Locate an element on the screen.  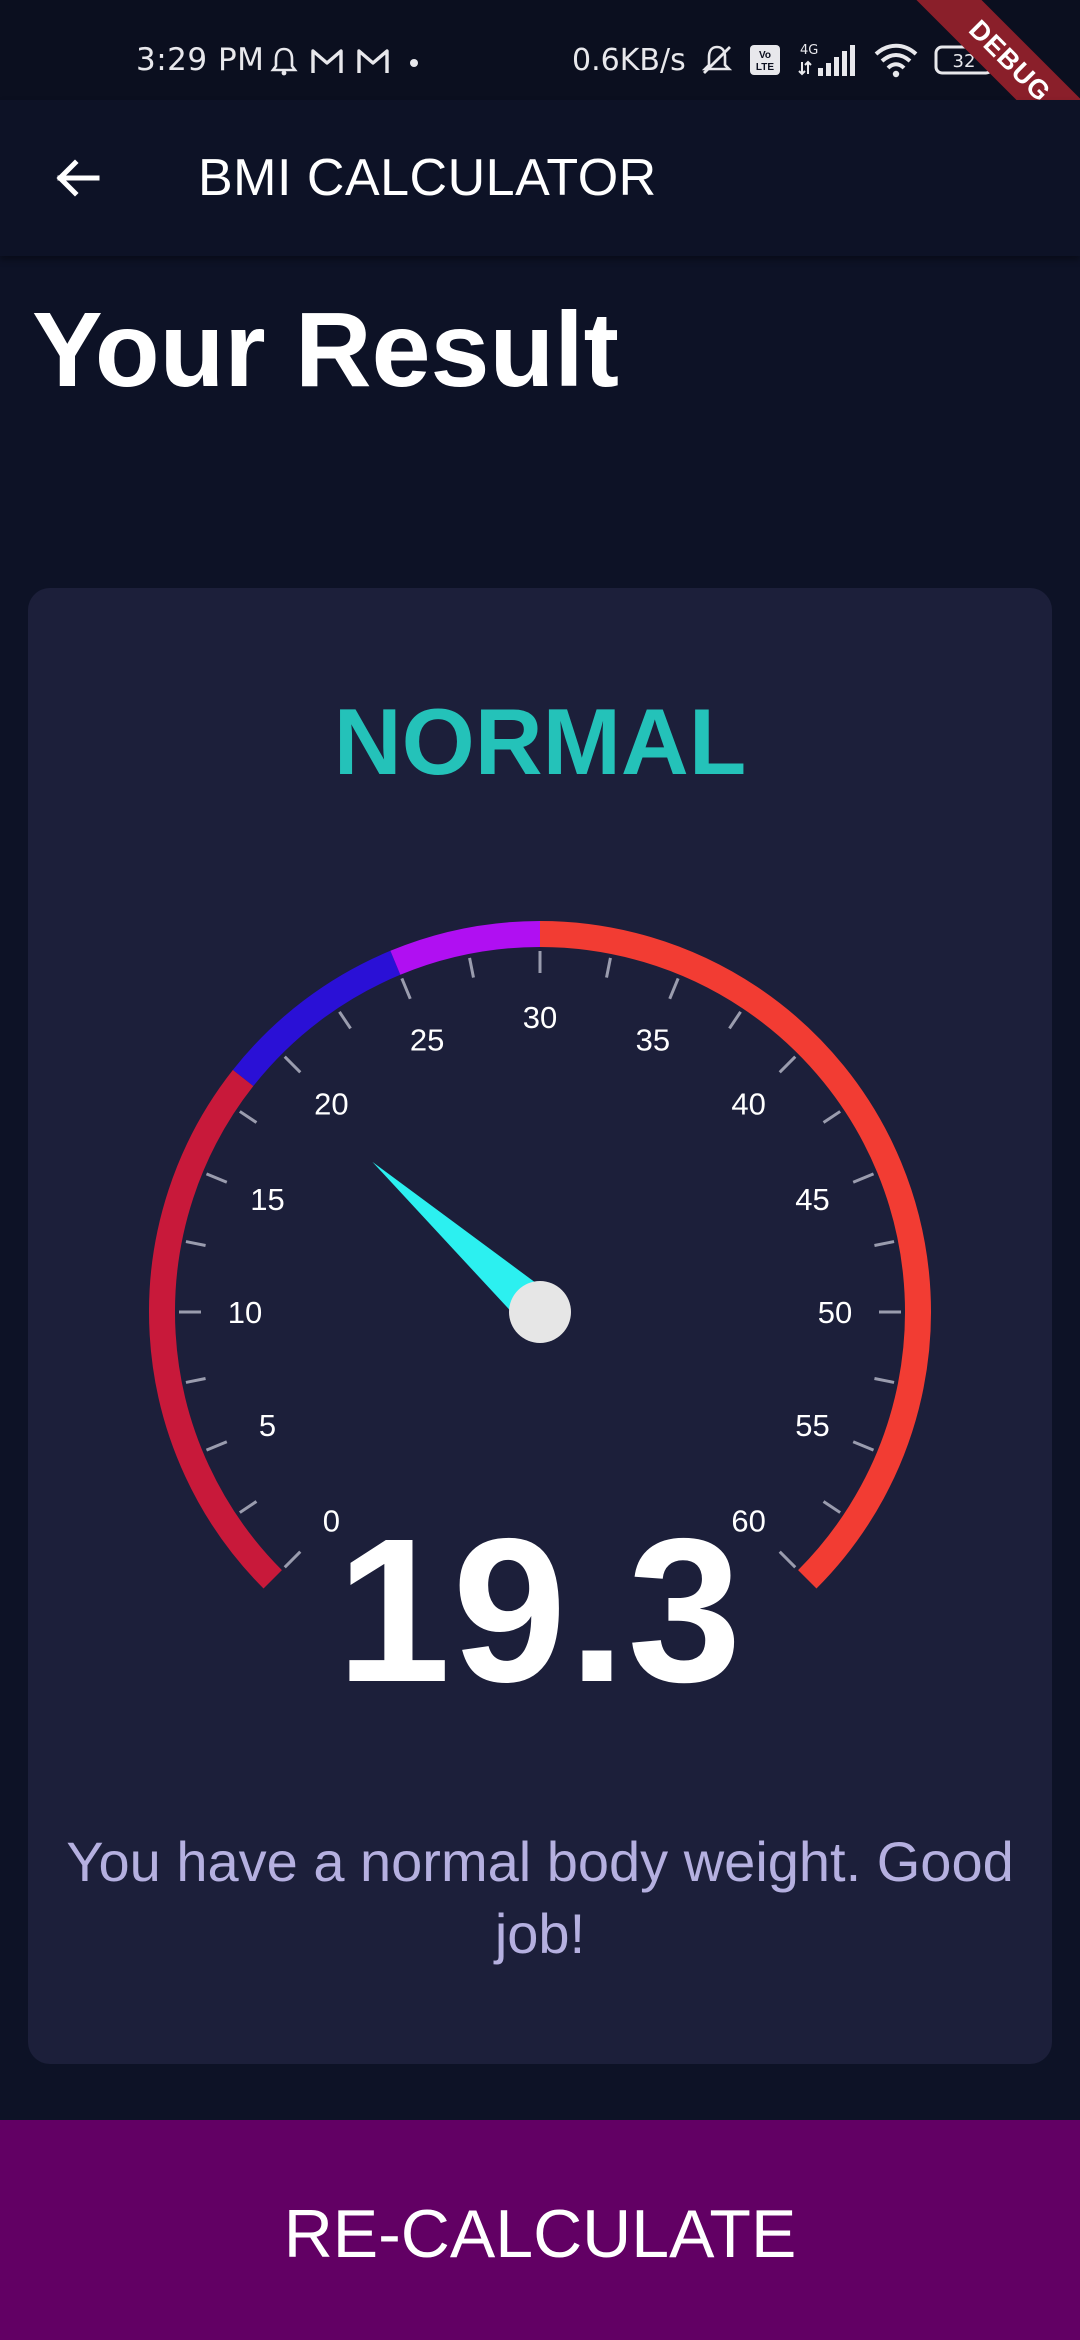
back-button is located at coordinates (78, 178).